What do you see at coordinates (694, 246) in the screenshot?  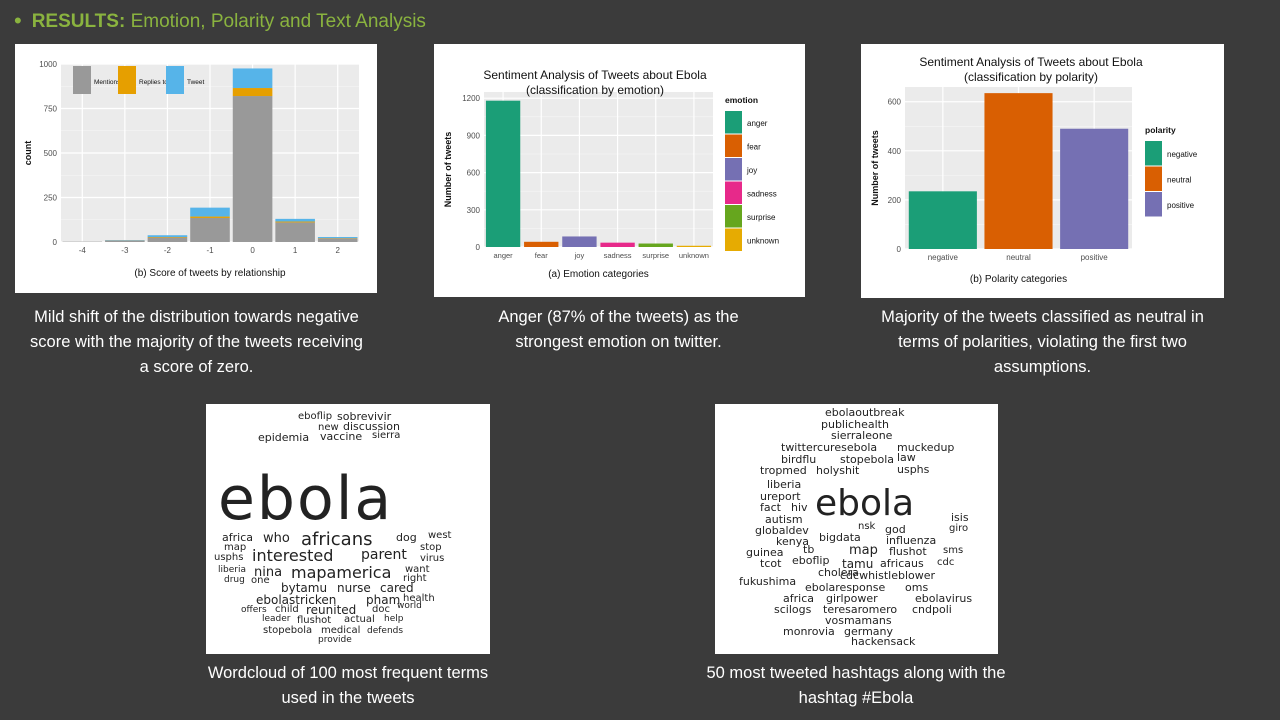 I see `bar-unknown` at bounding box center [694, 246].